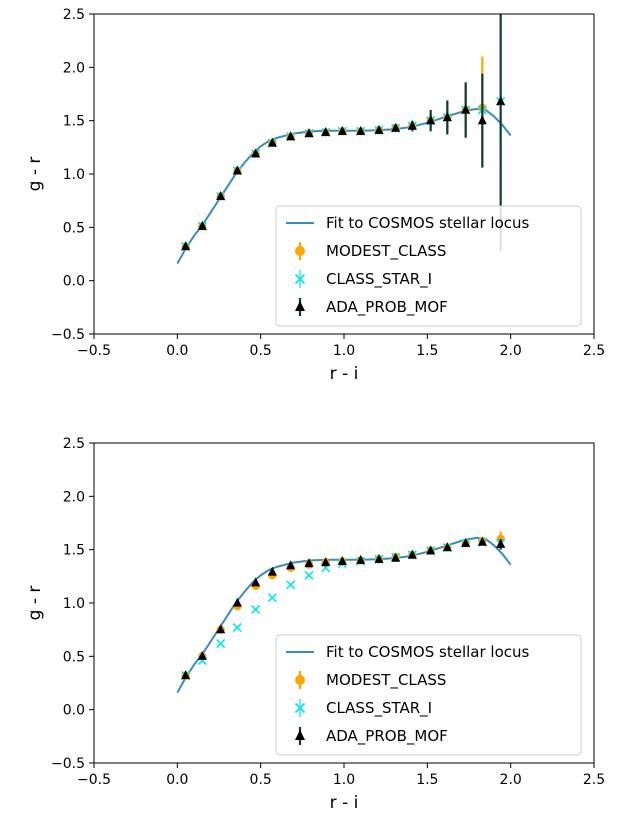 This screenshot has width=628, height=817. I want to click on plot-area, so click(344, 612).